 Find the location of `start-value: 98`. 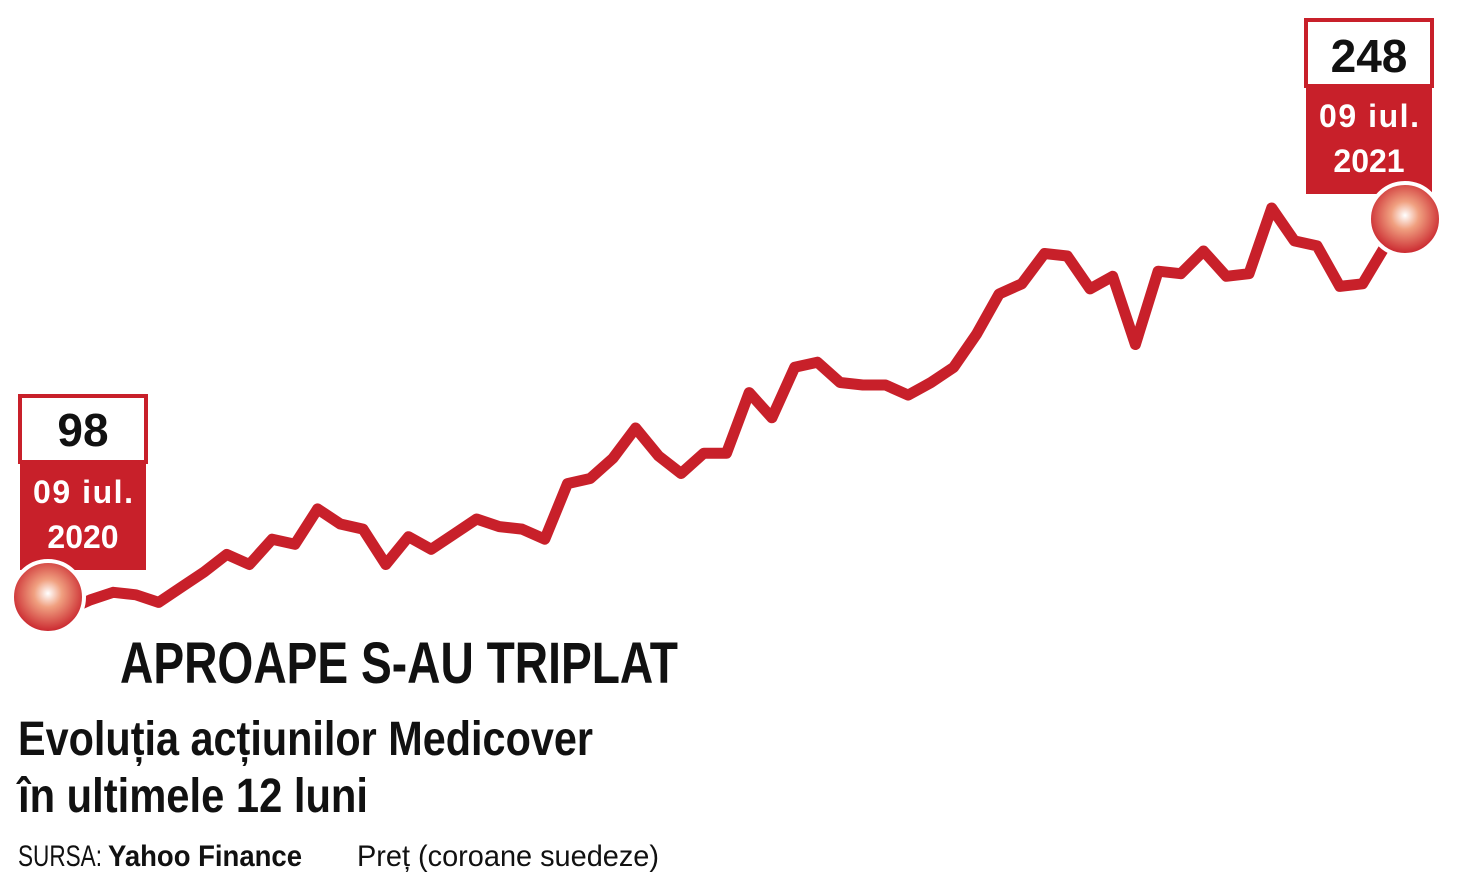

start-value: 98 is located at coordinates (82, 430).